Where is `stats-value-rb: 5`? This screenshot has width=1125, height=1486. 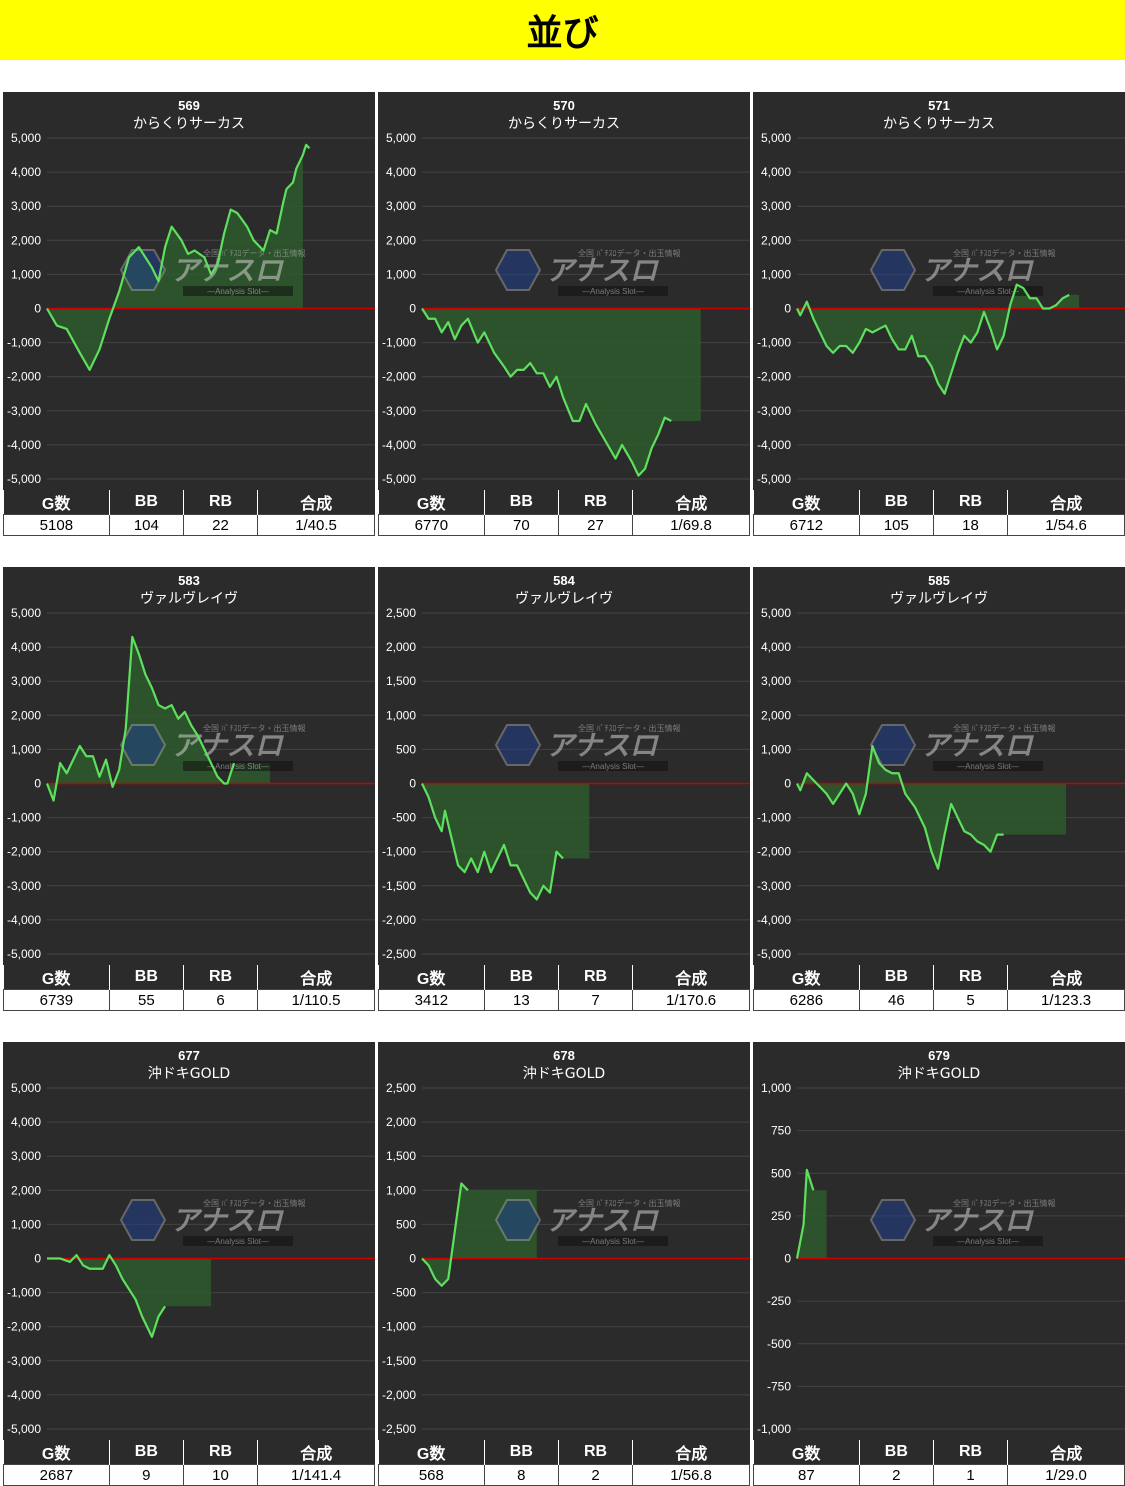
stats-value-rb: 5 is located at coordinates (970, 1000).